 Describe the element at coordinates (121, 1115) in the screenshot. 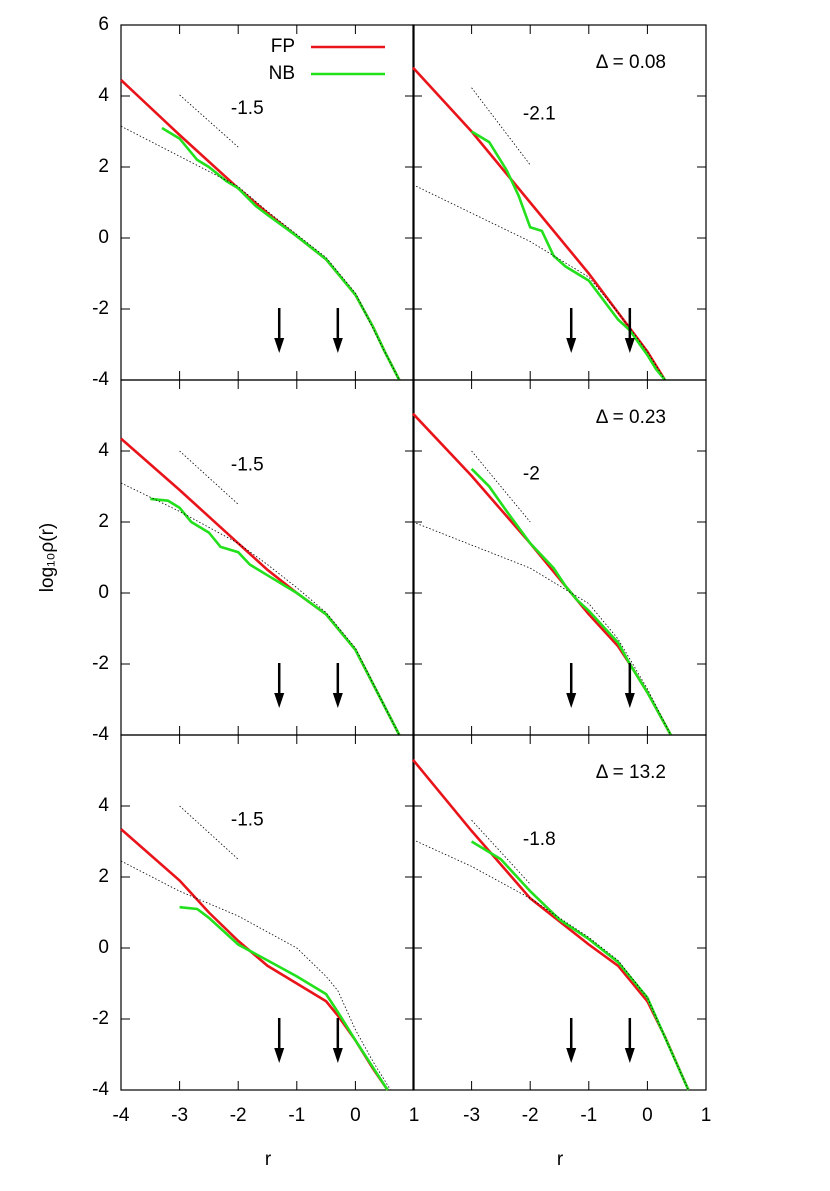

I see `x-tick-label: -4` at that location.